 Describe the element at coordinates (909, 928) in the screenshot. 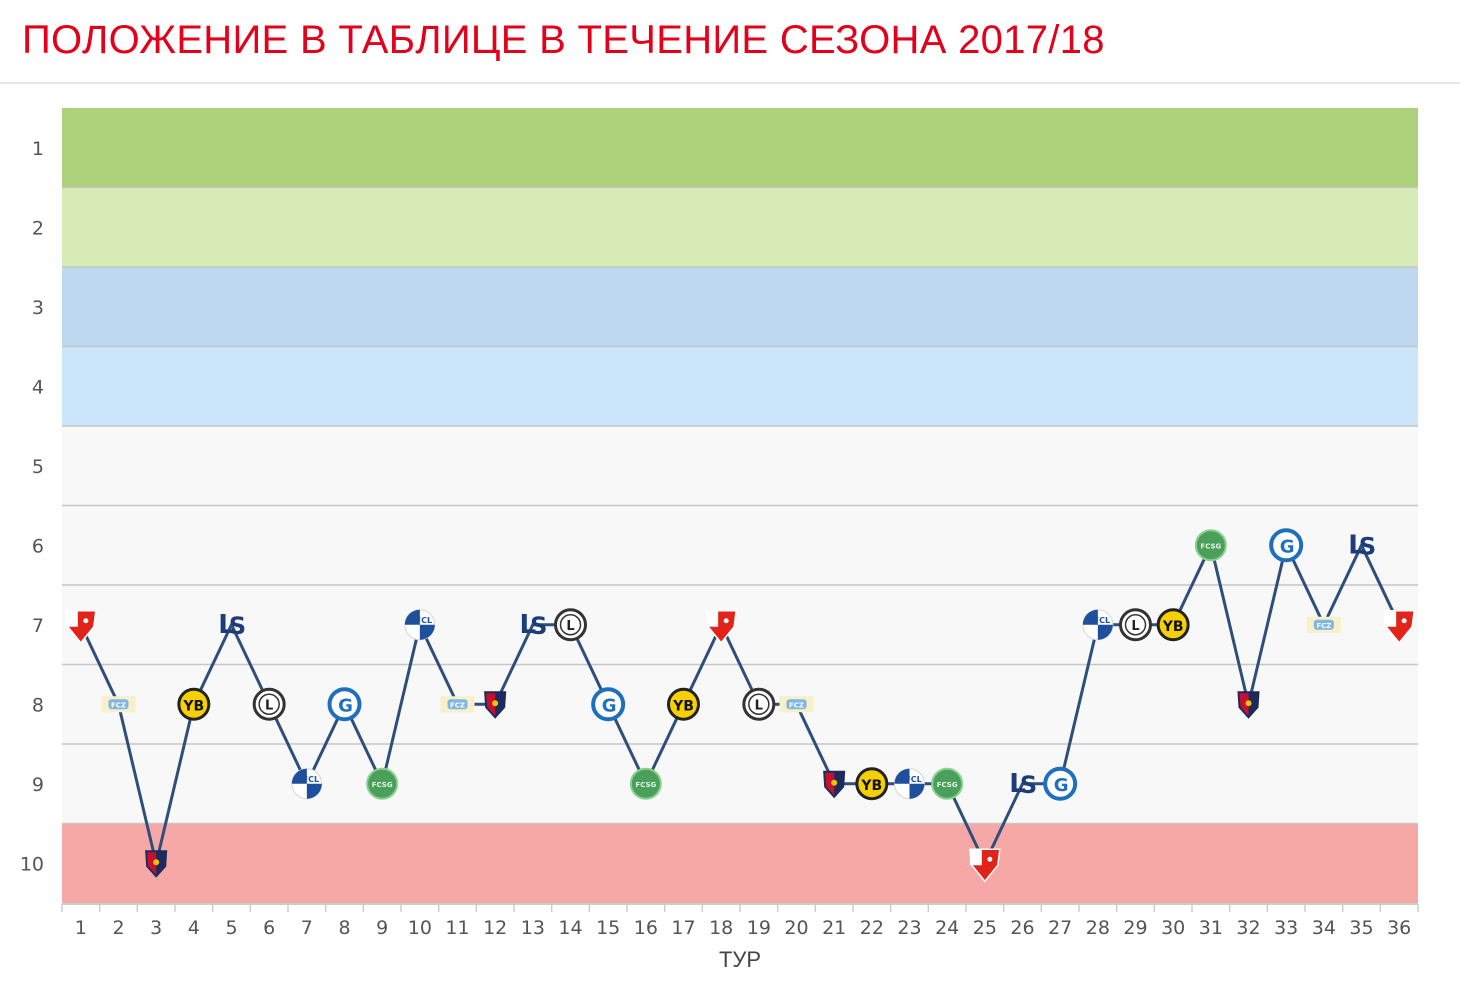

I see `x-tick-label: 23` at that location.